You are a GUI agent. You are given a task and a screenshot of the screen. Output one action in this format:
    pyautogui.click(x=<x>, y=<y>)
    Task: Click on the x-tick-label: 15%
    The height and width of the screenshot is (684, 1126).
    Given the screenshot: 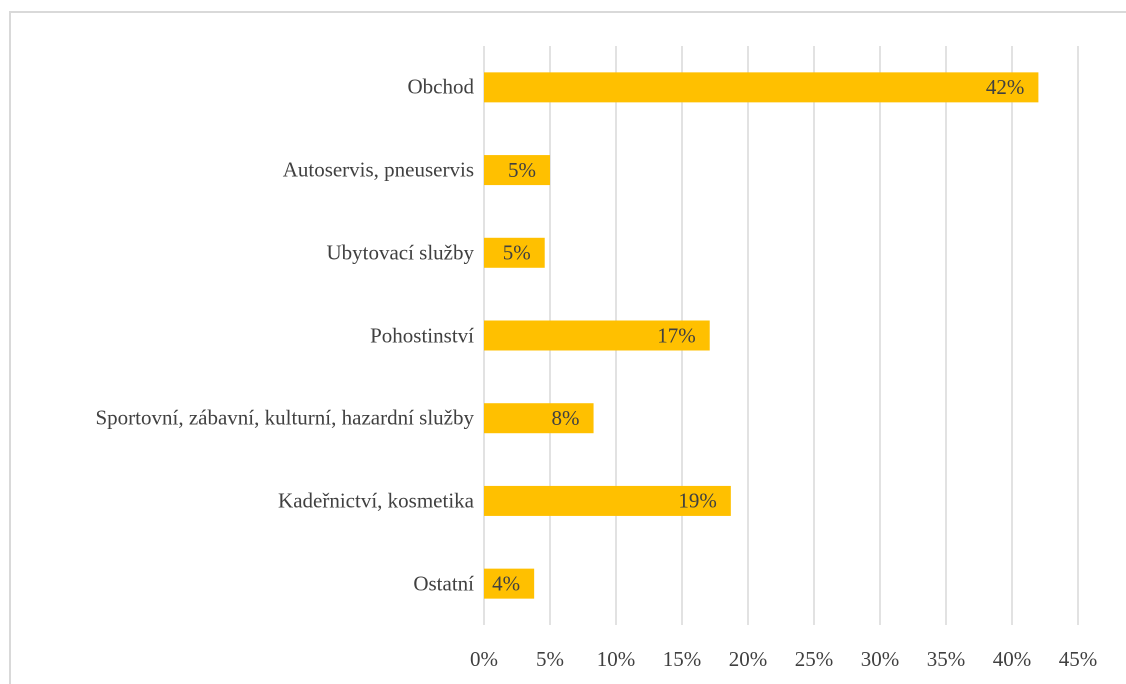 What is the action you would take?
    pyautogui.click(x=682, y=659)
    